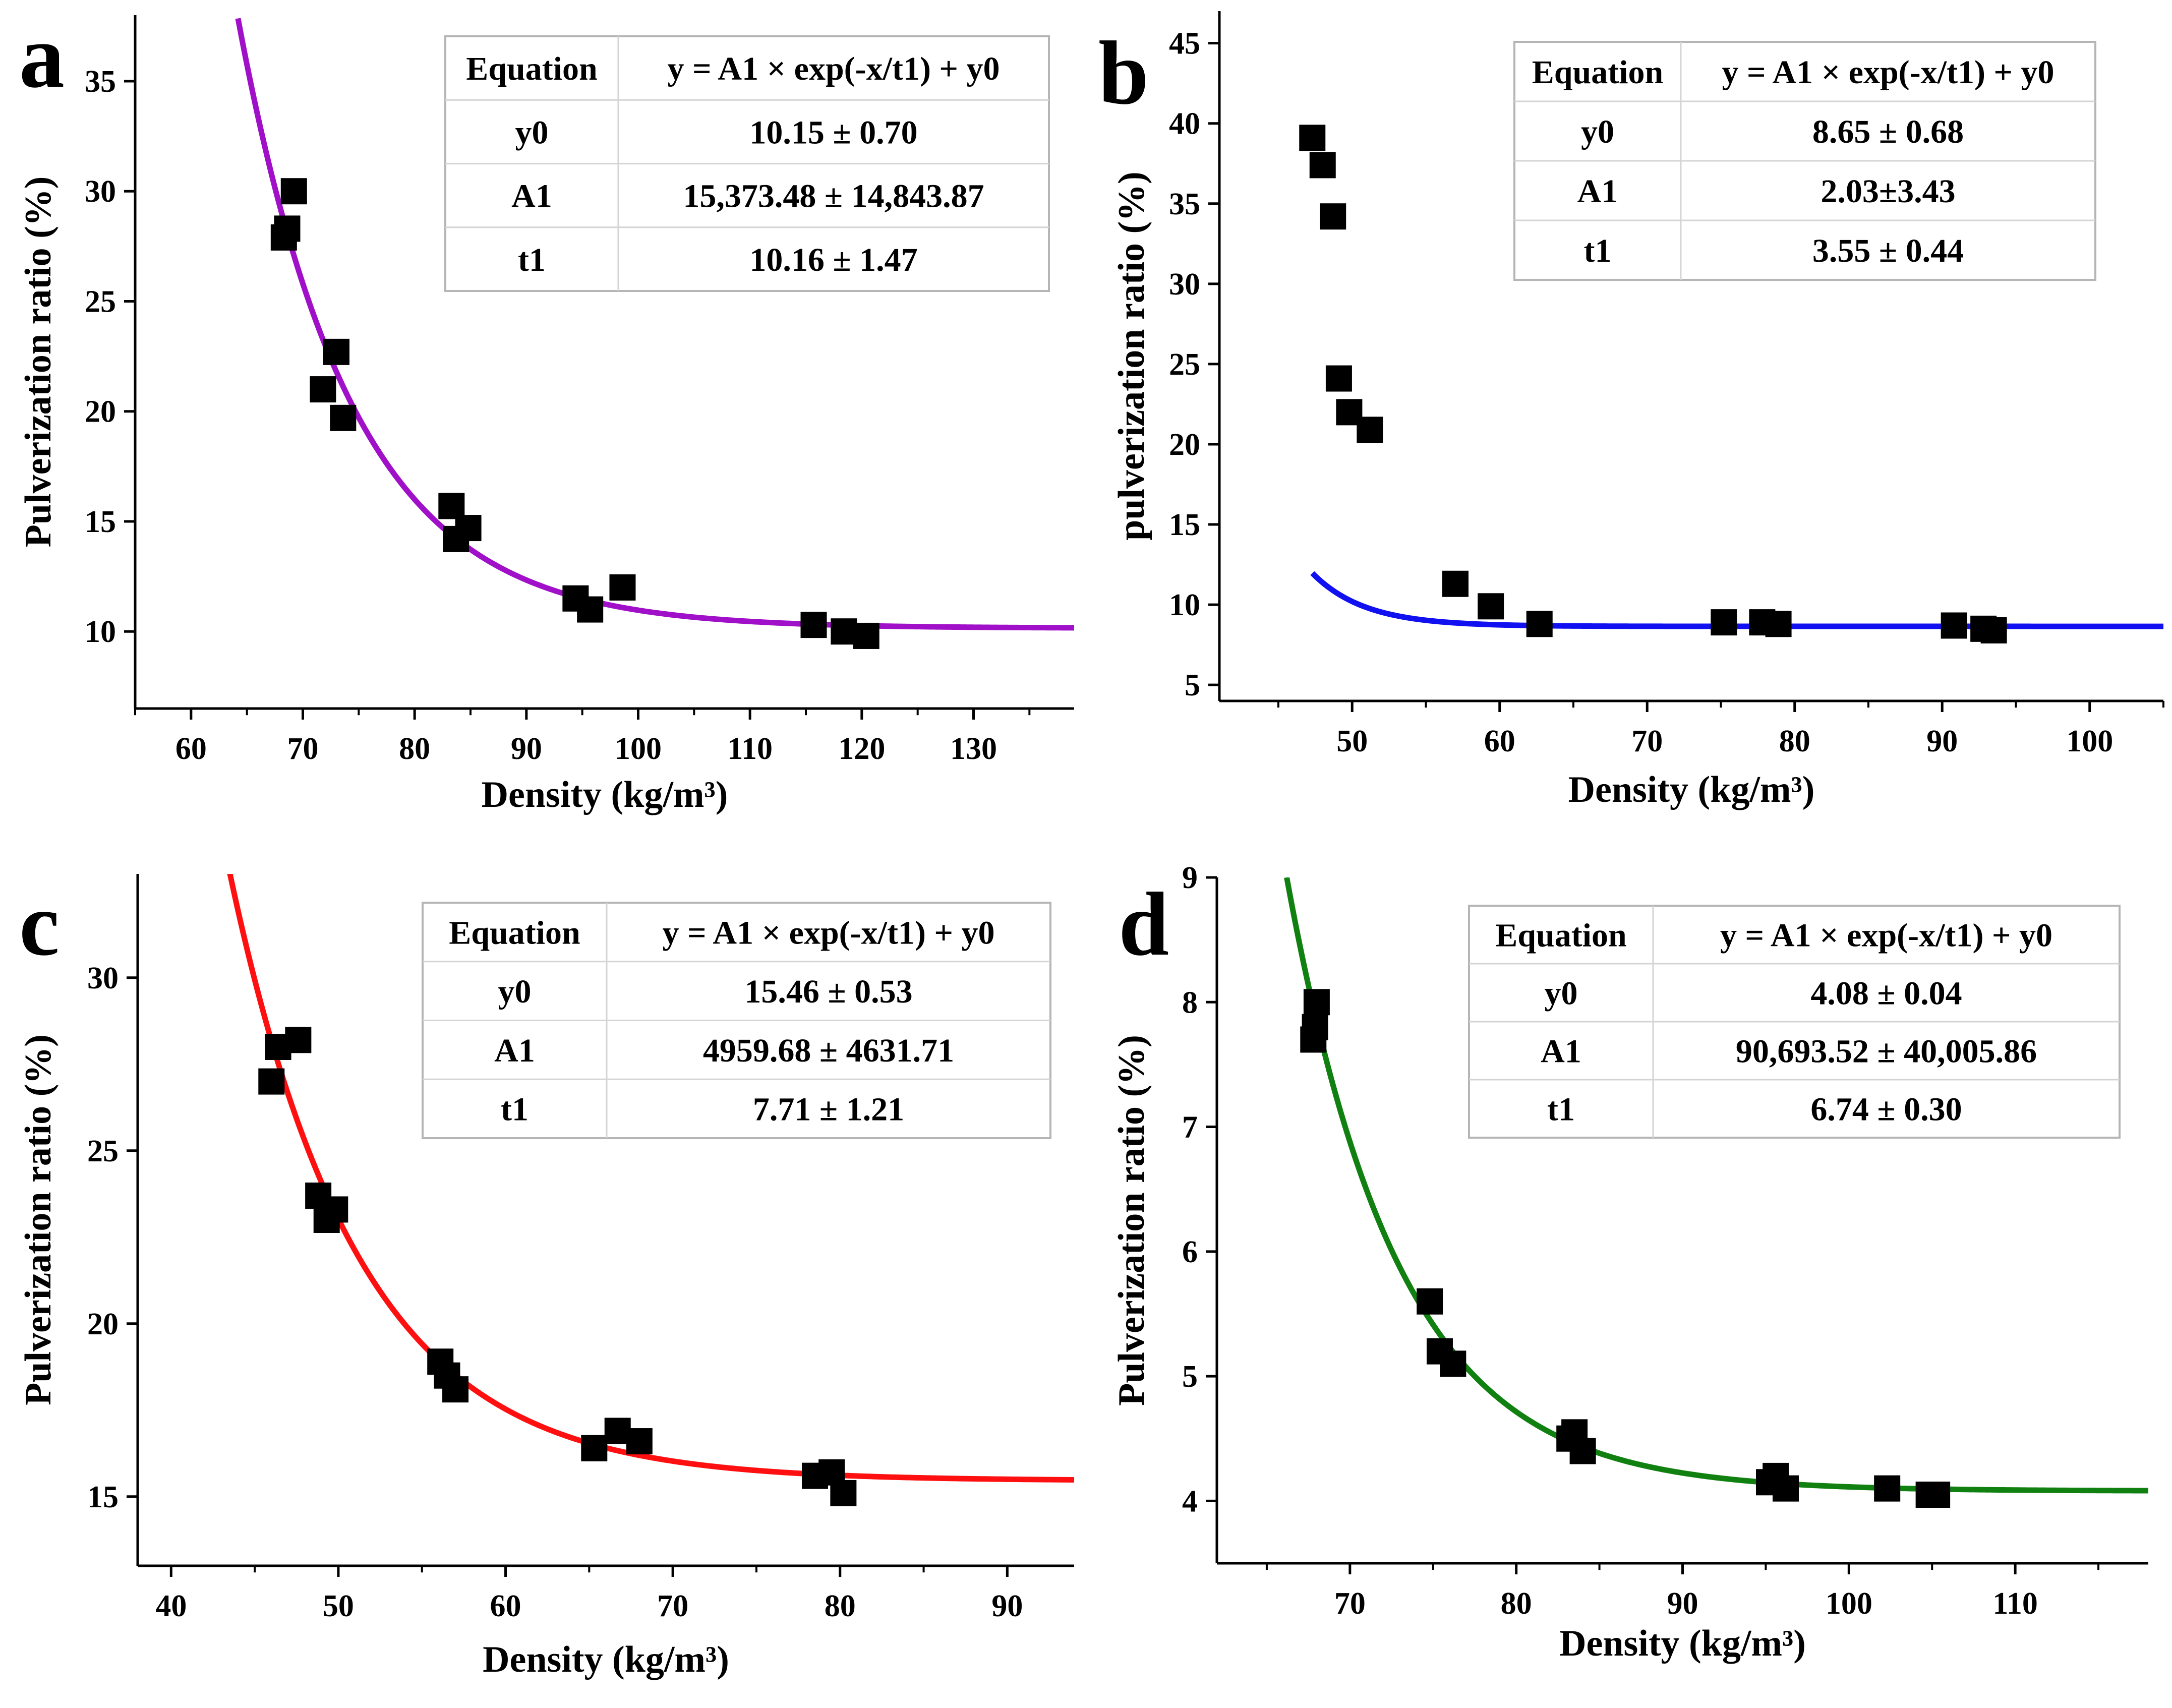  I want to click on panel-letter: d, so click(1144, 924).